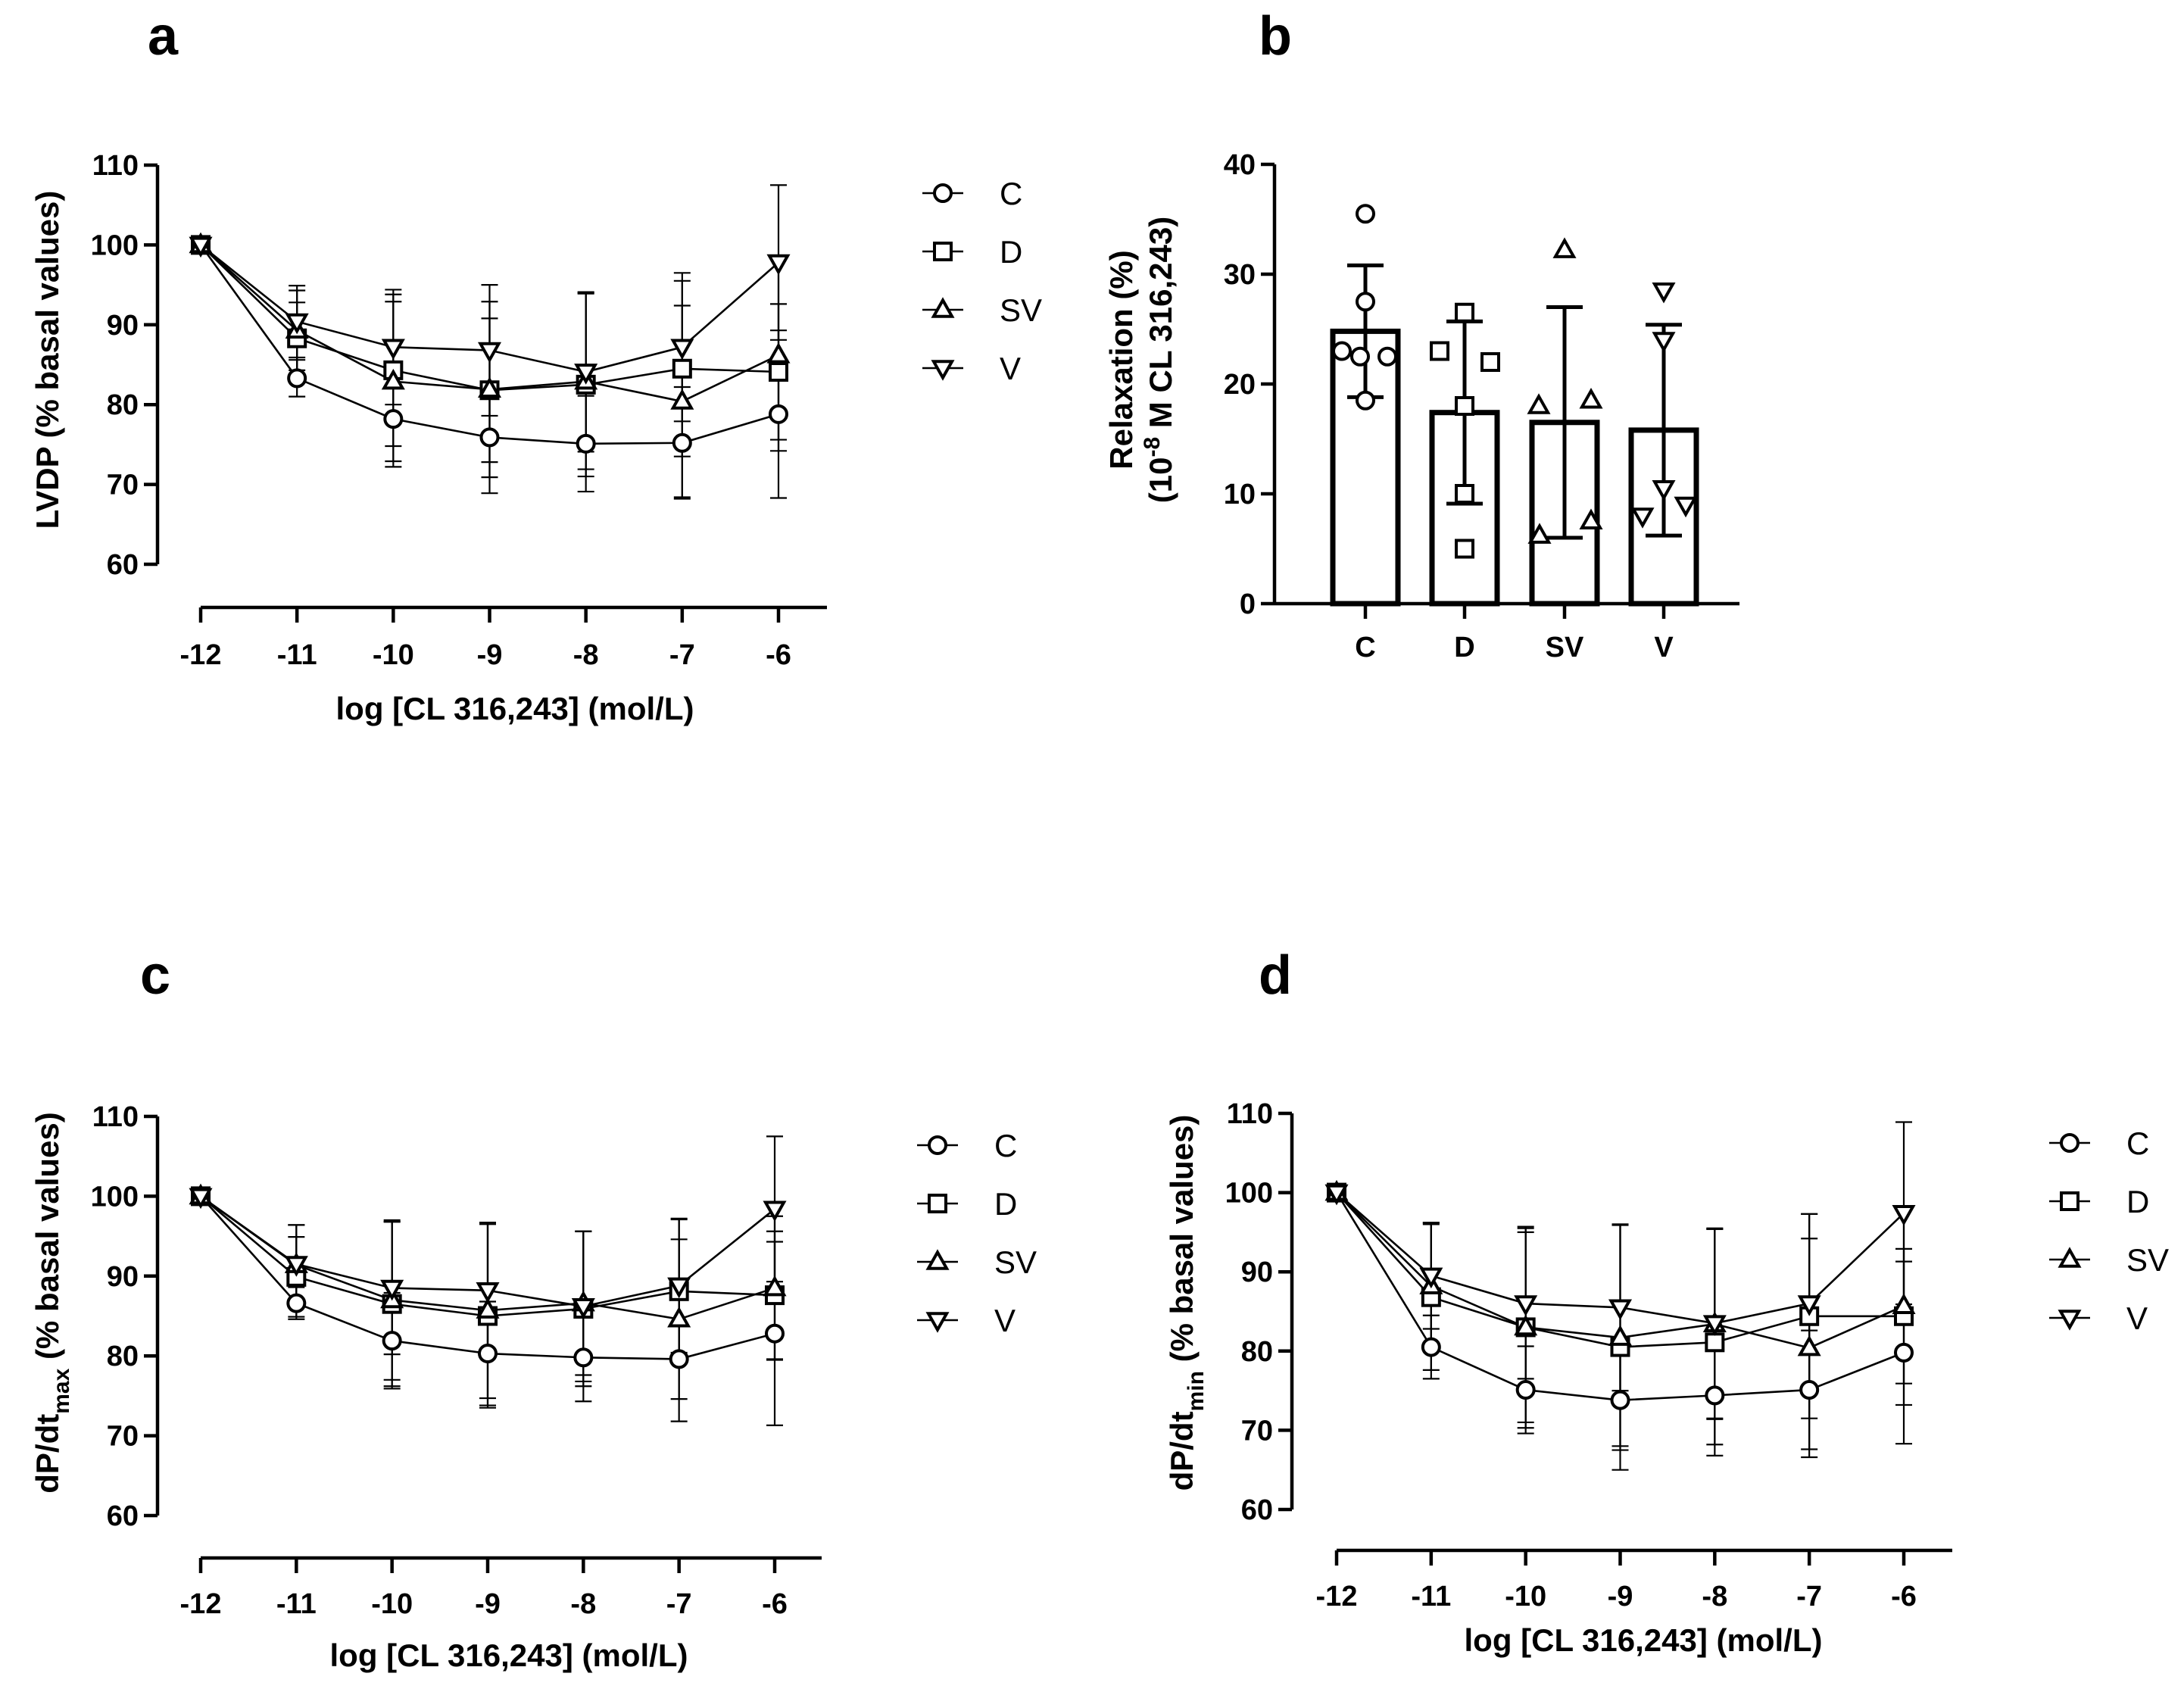 The height and width of the screenshot is (1689, 2184). What do you see at coordinates (1182, 1451) in the screenshot?
I see `y-axis-title-d-prefix: dP/dt` at bounding box center [1182, 1451].